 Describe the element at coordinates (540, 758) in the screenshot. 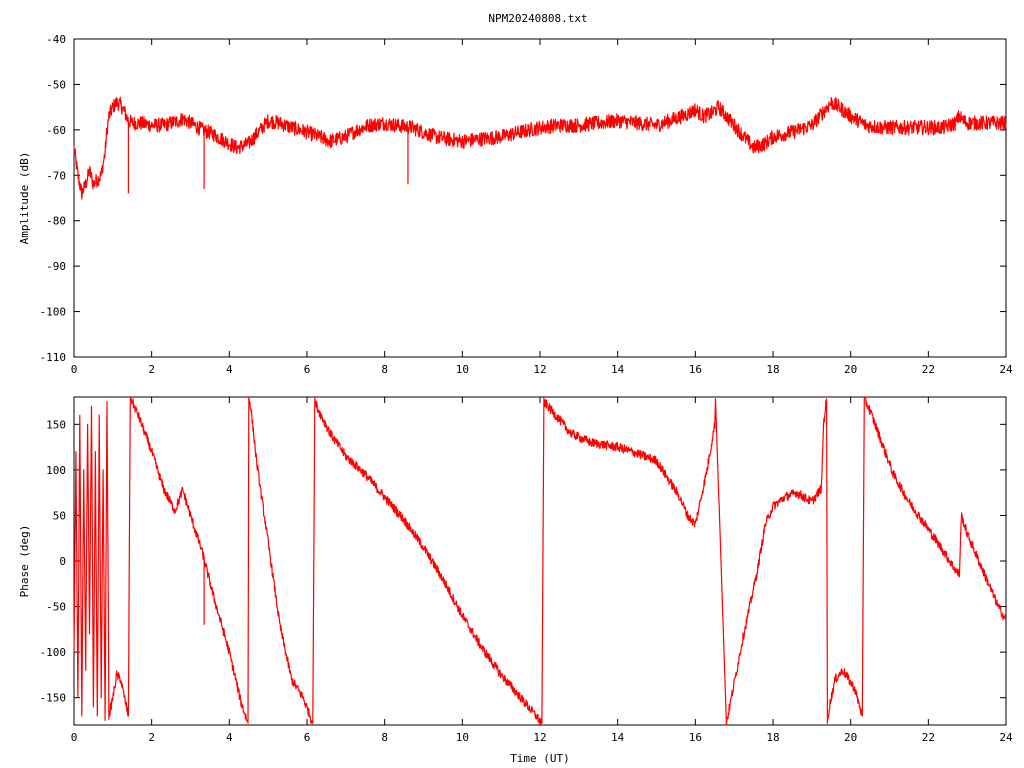

I see `time-xlabel: Time (UT)` at that location.